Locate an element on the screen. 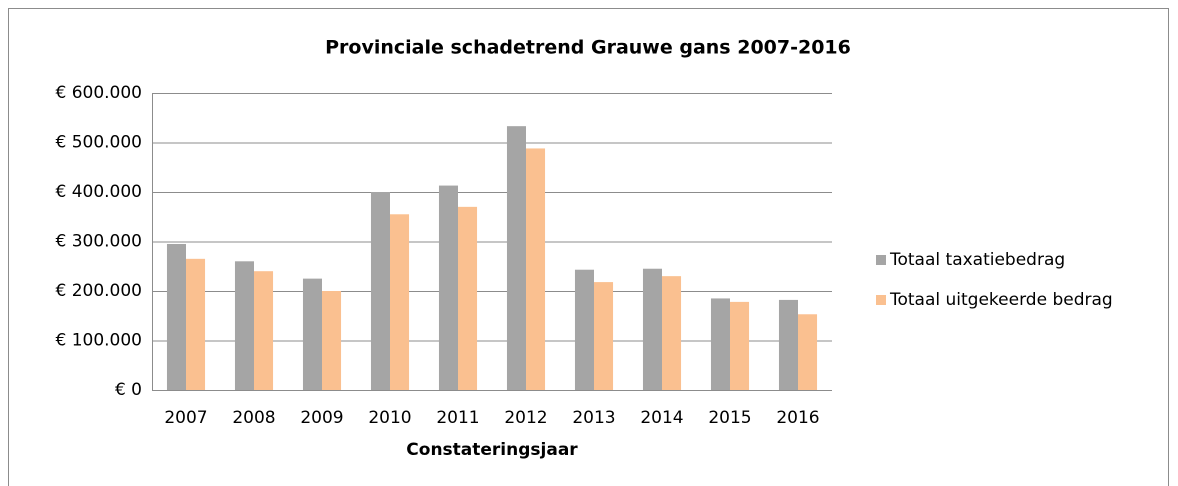 The height and width of the screenshot is (486, 1178). x-tick-label: 2016 is located at coordinates (797, 418).